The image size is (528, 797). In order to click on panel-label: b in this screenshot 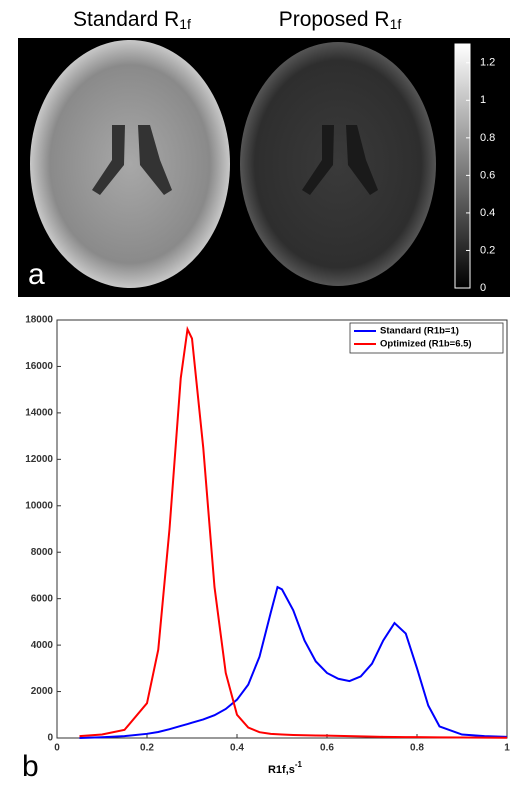, I will do `click(30, 766)`.